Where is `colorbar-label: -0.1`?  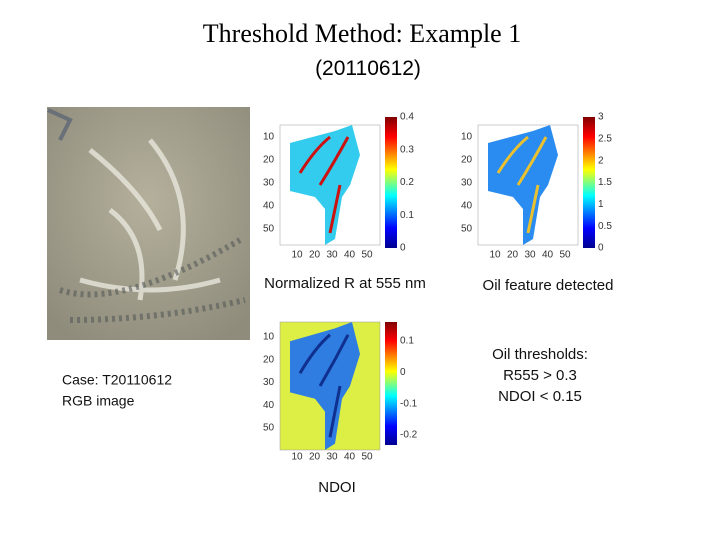
colorbar-label: -0.1 is located at coordinates (409, 403).